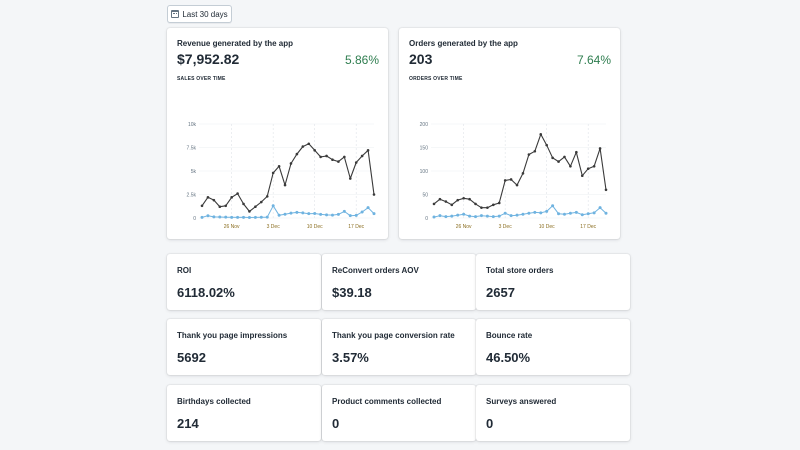 The width and height of the screenshot is (800, 450). What do you see at coordinates (205, 14) in the screenshot?
I see `date-range-label: Last 30 days` at bounding box center [205, 14].